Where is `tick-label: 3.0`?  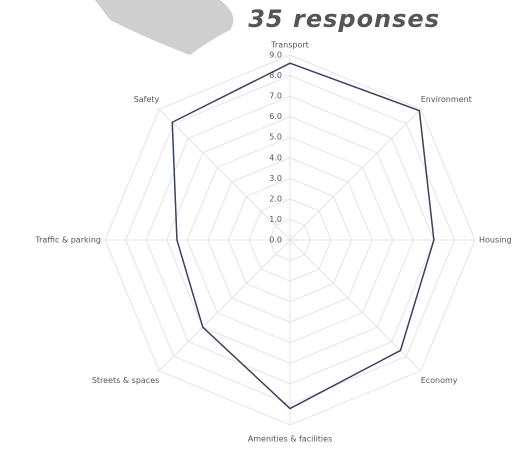 tick-label: 3.0 is located at coordinates (275, 178).